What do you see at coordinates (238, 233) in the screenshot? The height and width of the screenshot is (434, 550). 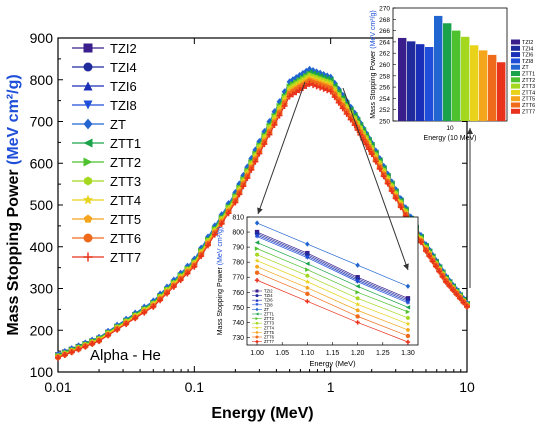 I see `inset-y-tick-label: 800` at bounding box center [238, 233].